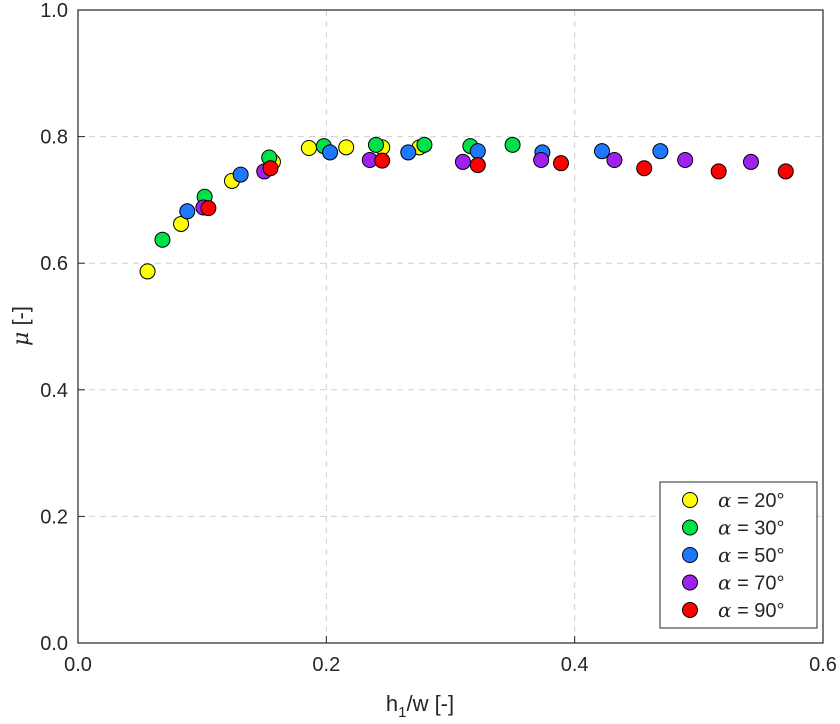 The height and width of the screenshot is (724, 840). I want to click on y-tick-label: 0.0, so click(54, 644).